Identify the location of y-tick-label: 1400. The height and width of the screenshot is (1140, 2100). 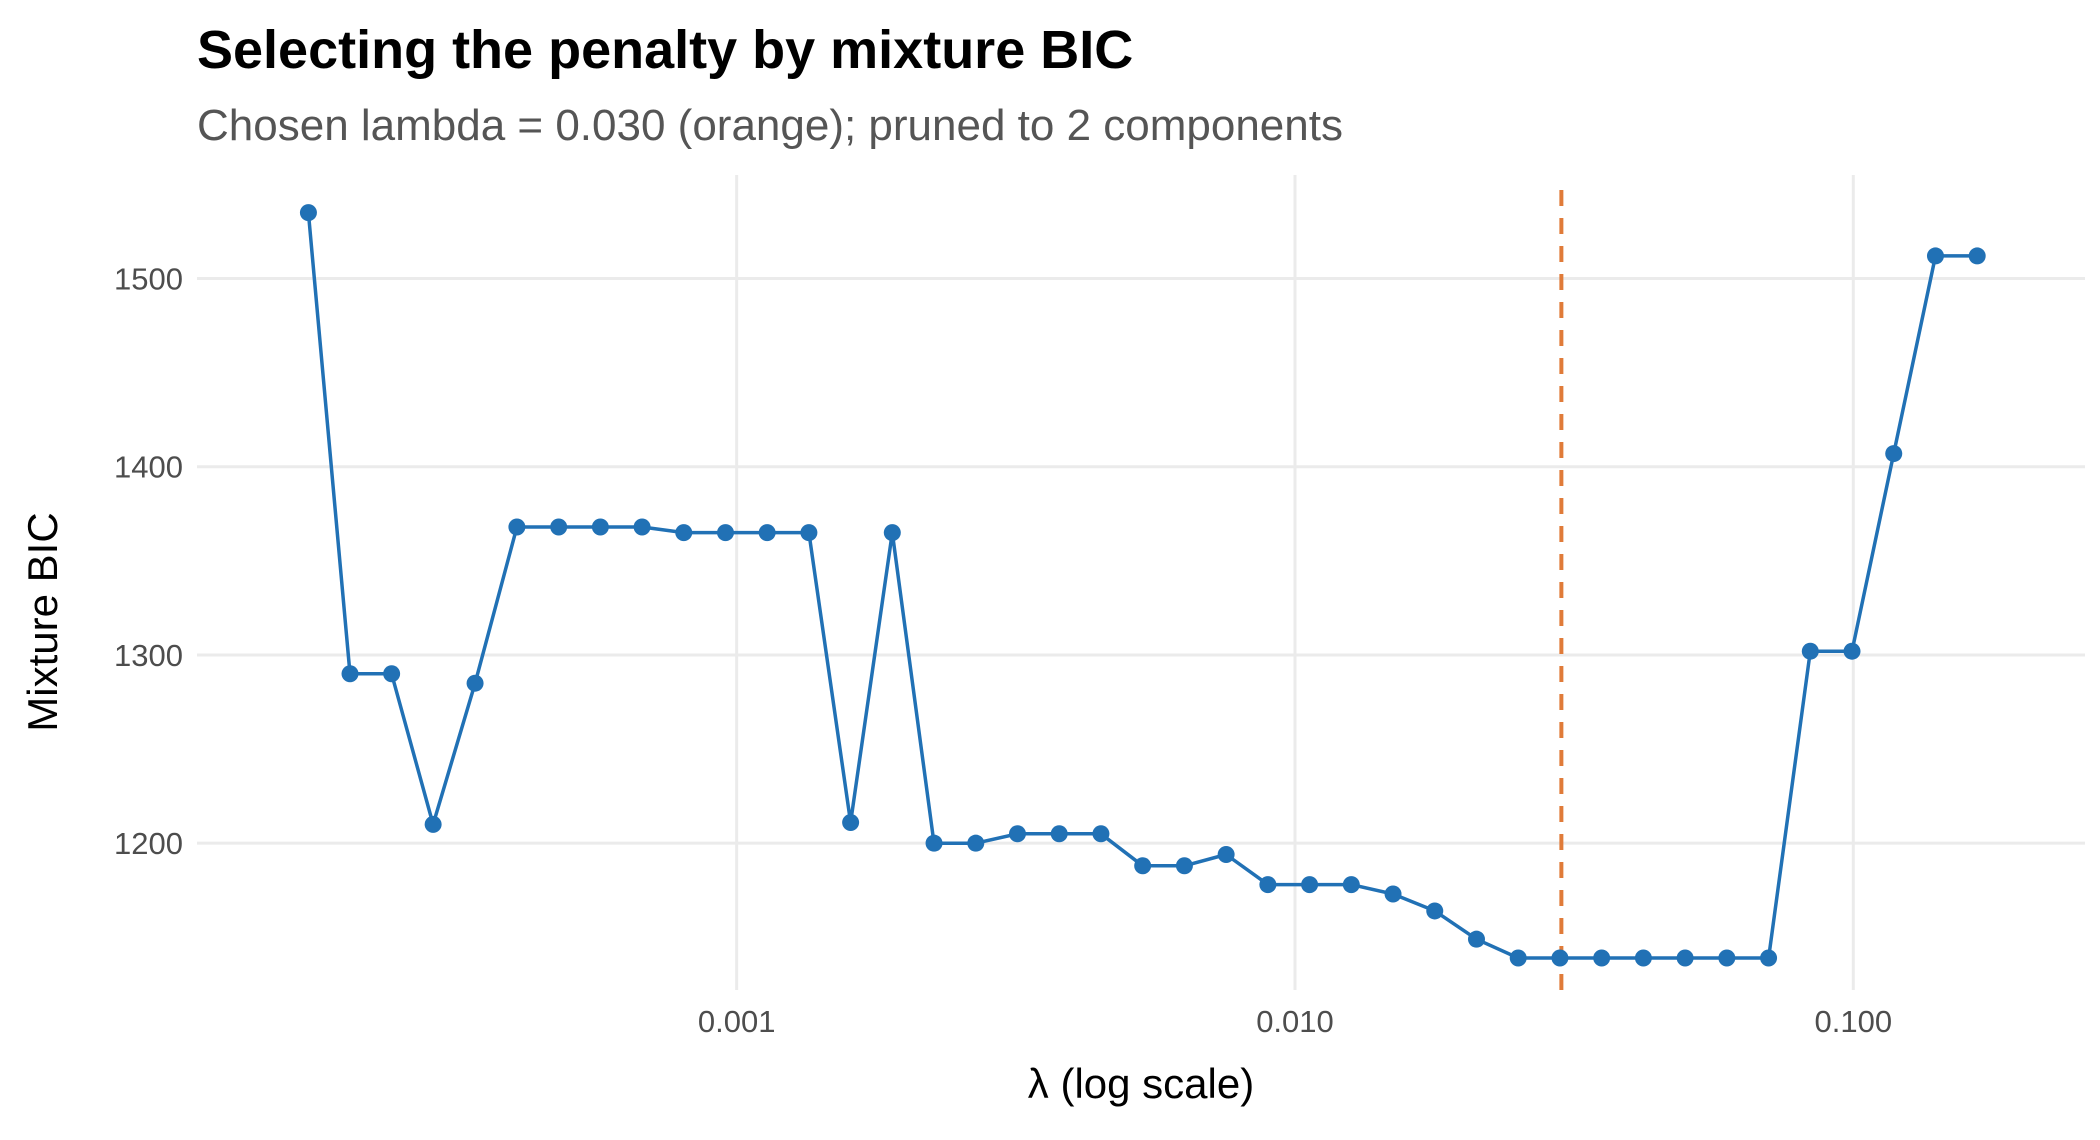
(148, 467).